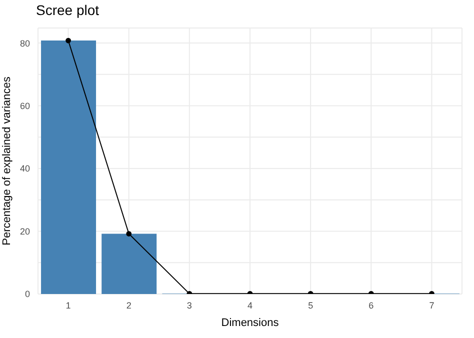  Describe the element at coordinates (189, 305) in the screenshot. I see `x-tick-label: 3` at that location.